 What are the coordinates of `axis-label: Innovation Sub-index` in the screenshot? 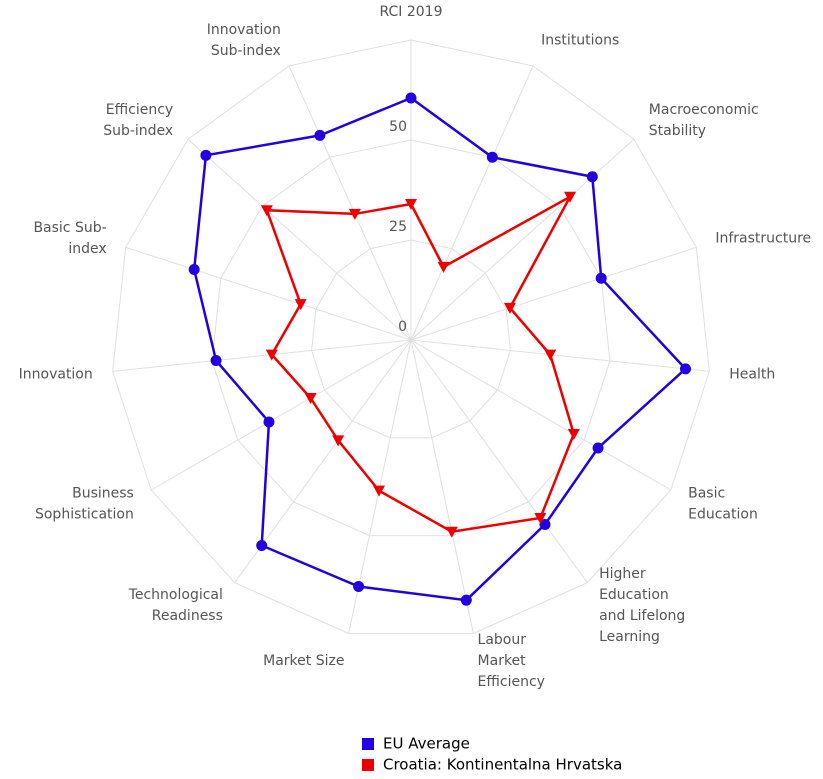 It's located at (244, 40).